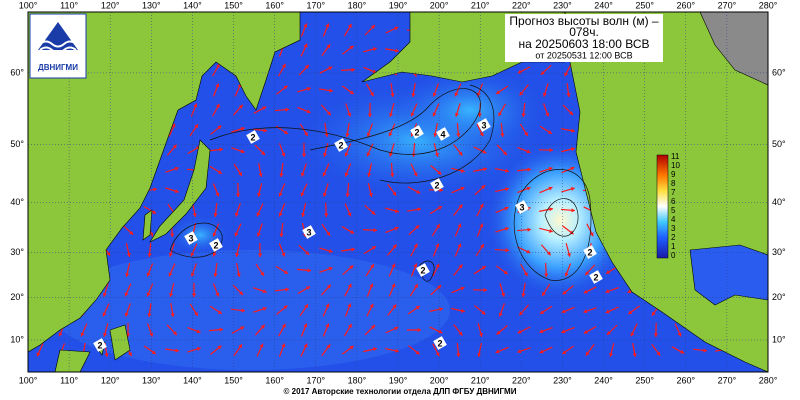 Image resolution: width=800 pixels, height=400 pixels. Describe the element at coordinates (69, 5) in the screenshot. I see `lon-label-top: 110°` at that location.